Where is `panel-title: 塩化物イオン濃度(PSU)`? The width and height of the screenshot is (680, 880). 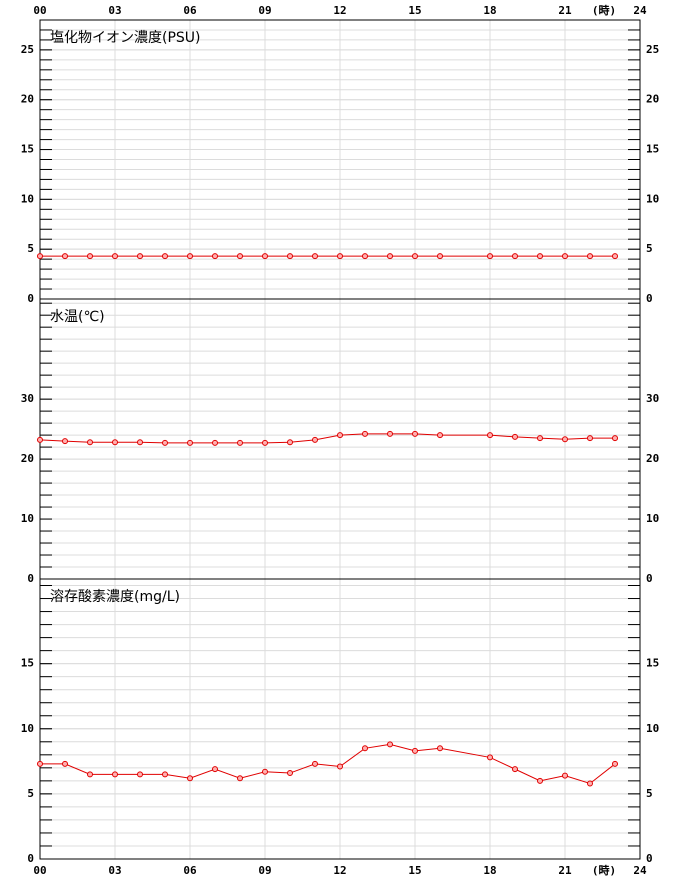
panel-title: 塩化物イオン濃度(PSU) is located at coordinates (125, 38).